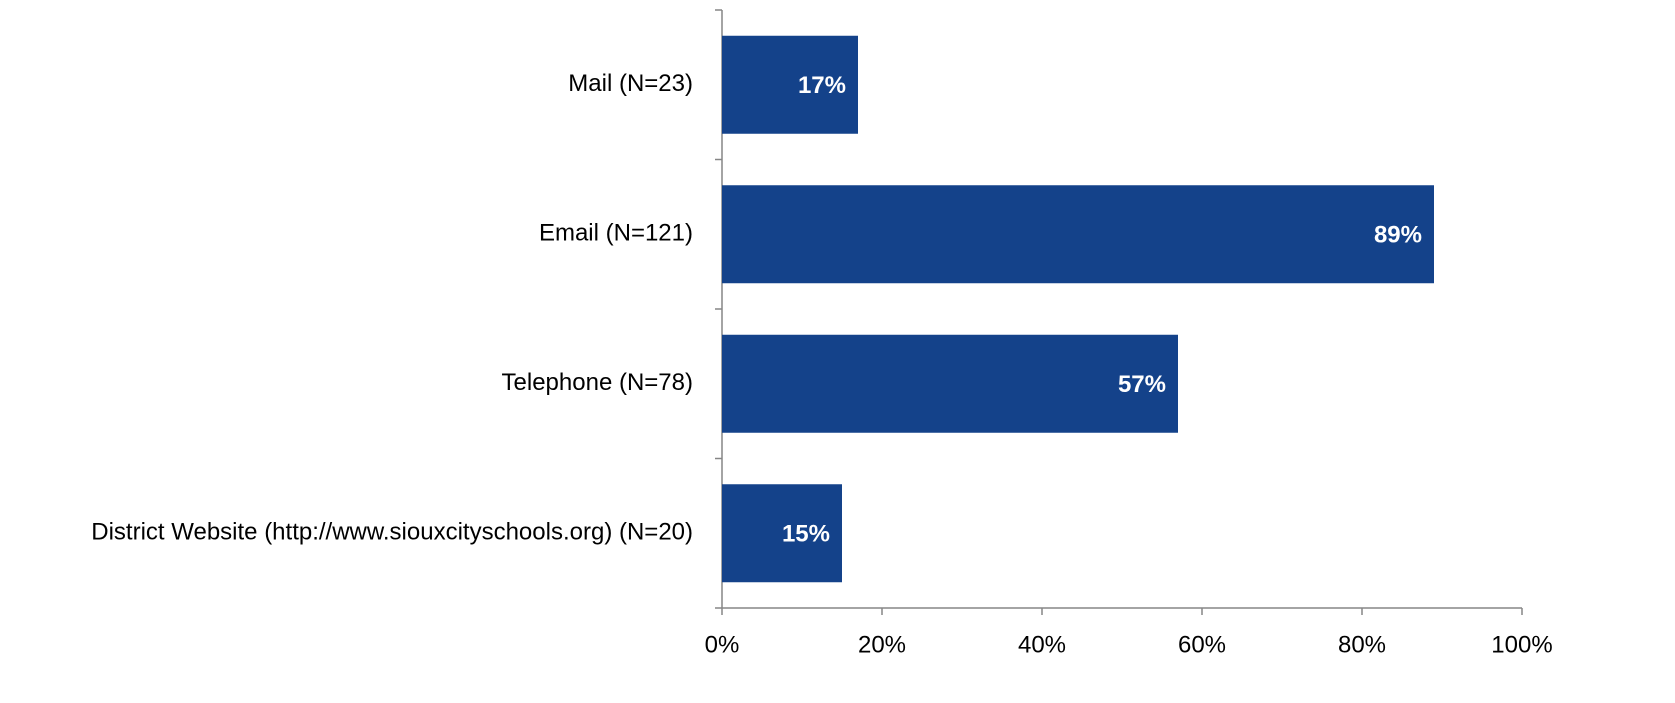 The image size is (1675, 703). What do you see at coordinates (1362, 644) in the screenshot?
I see `x-tick-label: 80%` at bounding box center [1362, 644].